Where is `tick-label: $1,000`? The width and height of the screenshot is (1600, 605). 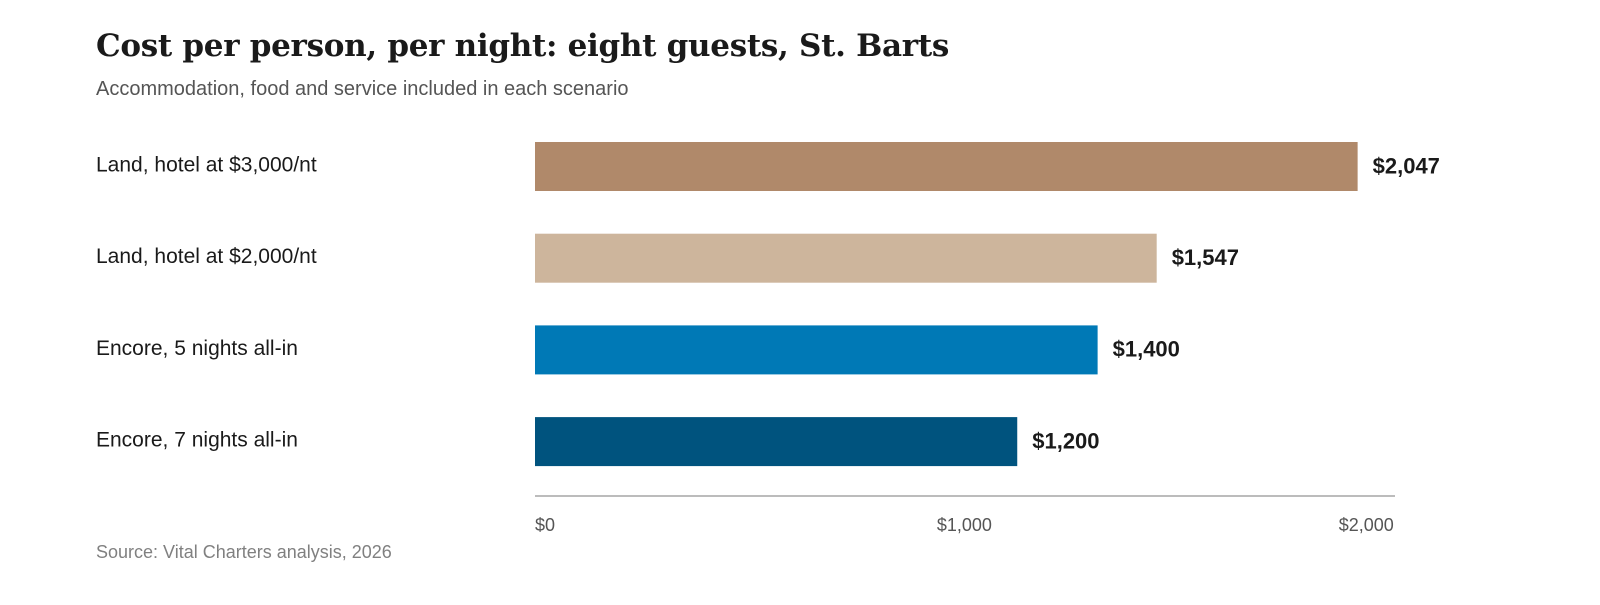
tick-label: $1,000 is located at coordinates (964, 525).